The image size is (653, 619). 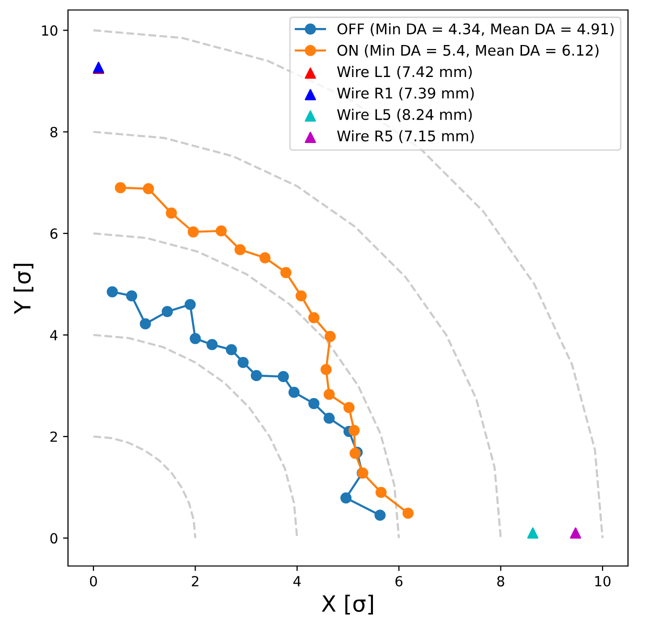 I want to click on y-tick-label: 8, so click(x=54, y=132).